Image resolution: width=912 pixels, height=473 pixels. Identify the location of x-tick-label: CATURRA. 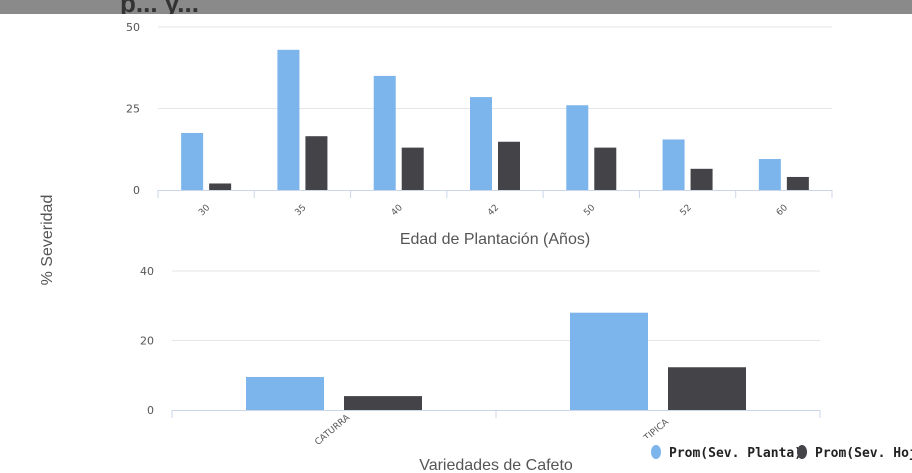
(332, 430).